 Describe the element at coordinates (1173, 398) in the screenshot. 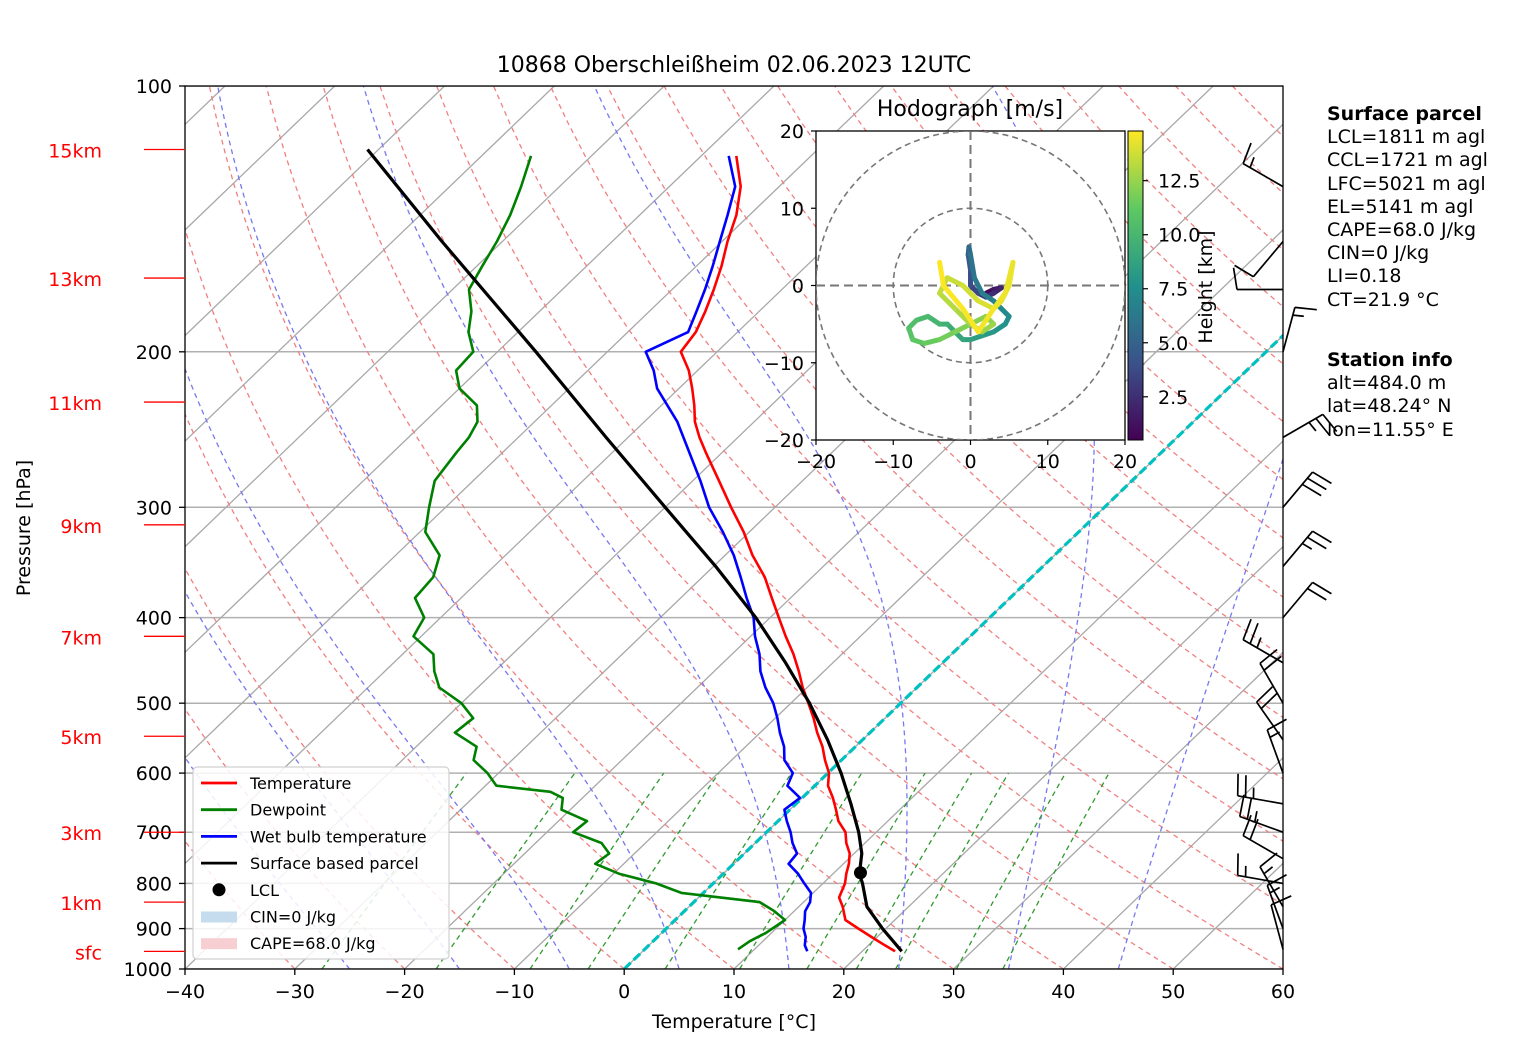

I see `colorbar-tick-label: 2.5` at that location.